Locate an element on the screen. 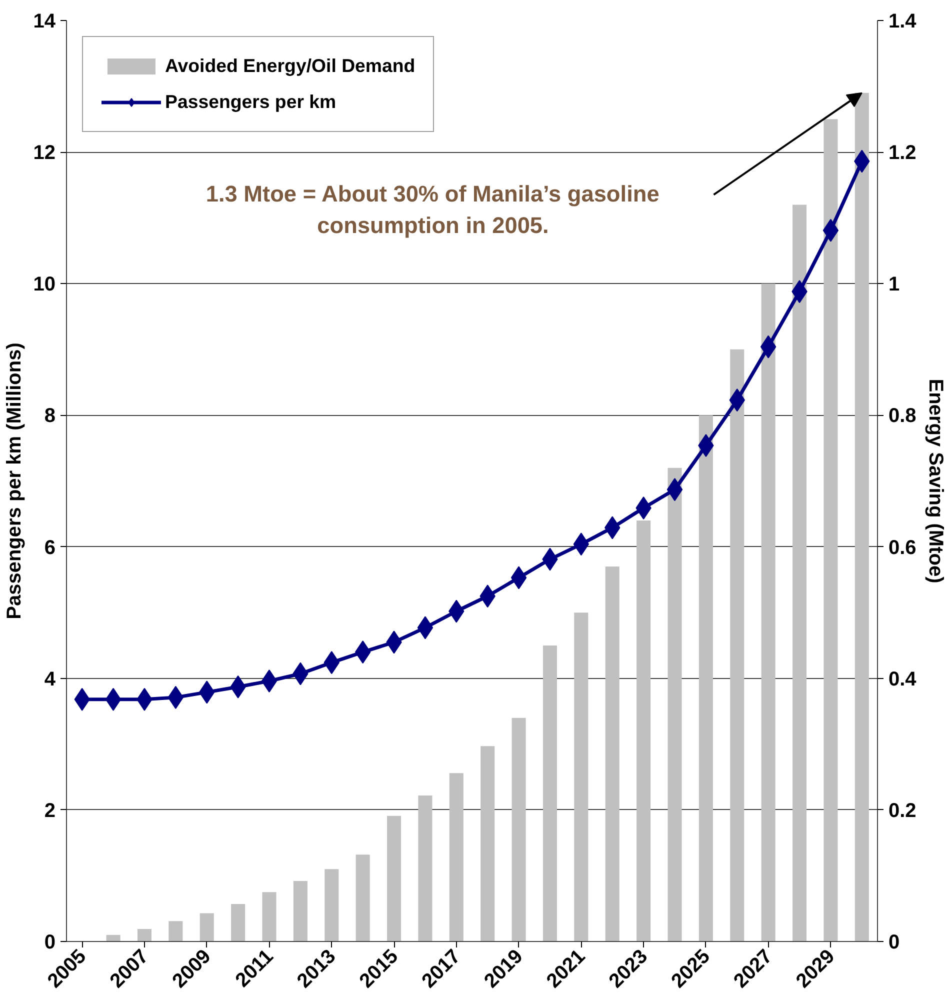  y2-tick-label: 1.4 is located at coordinates (903, 21).